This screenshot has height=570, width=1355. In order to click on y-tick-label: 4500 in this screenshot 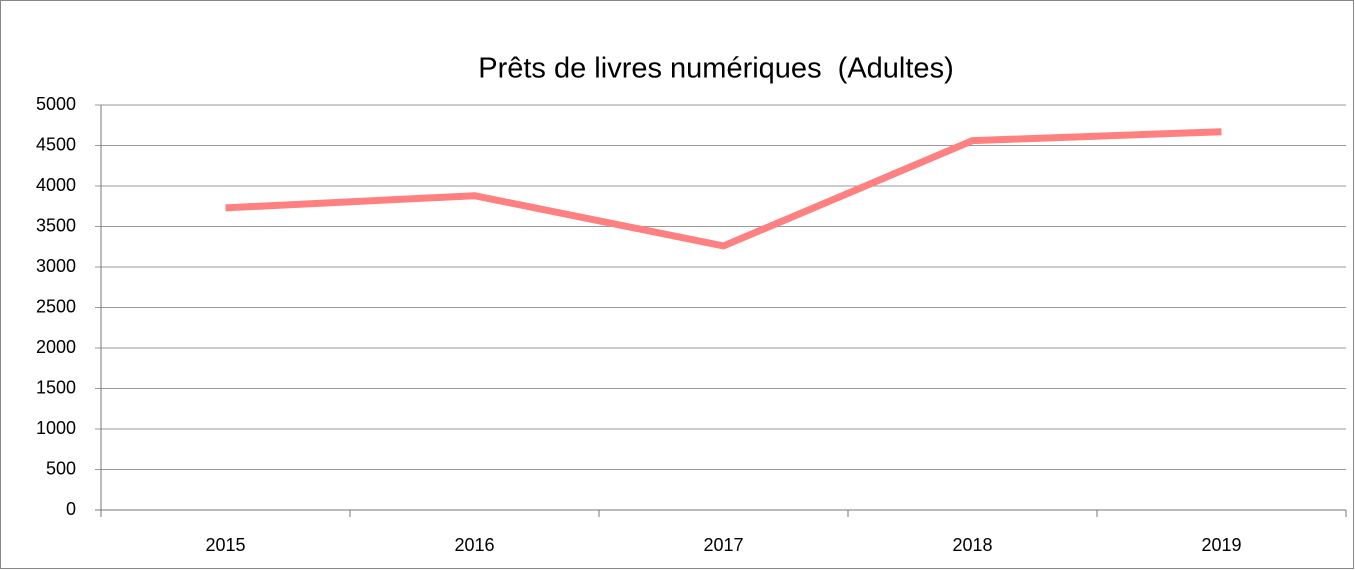, I will do `click(56, 144)`.